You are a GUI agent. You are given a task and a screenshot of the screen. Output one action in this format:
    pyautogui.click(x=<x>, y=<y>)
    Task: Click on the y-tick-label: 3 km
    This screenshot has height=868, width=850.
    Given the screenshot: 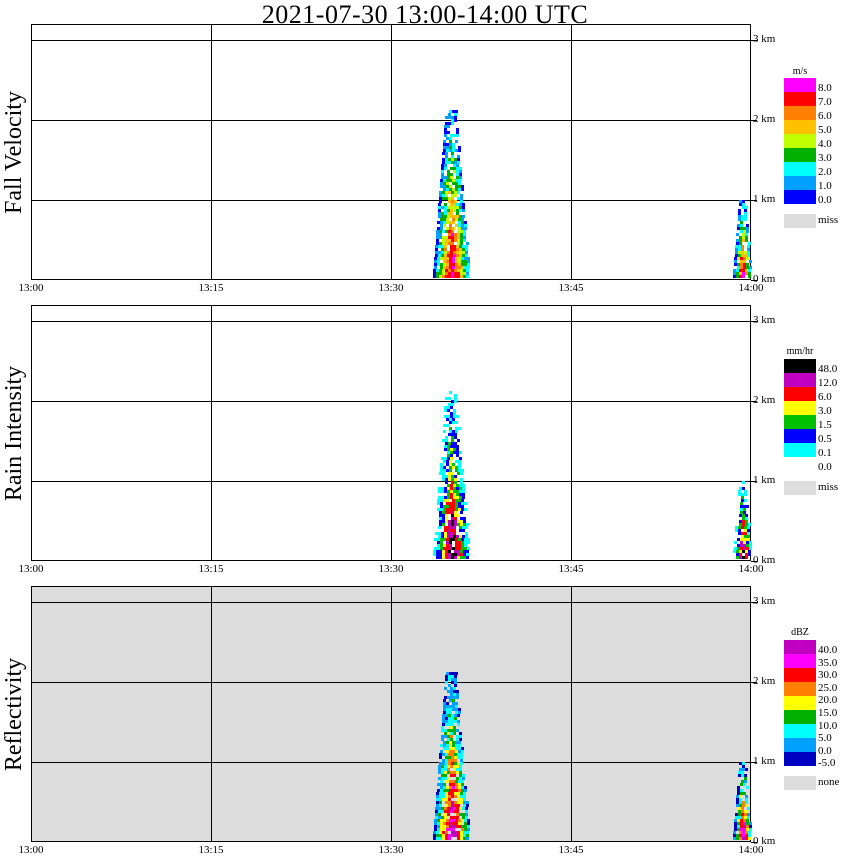 What is the action you would take?
    pyautogui.click(x=764, y=39)
    